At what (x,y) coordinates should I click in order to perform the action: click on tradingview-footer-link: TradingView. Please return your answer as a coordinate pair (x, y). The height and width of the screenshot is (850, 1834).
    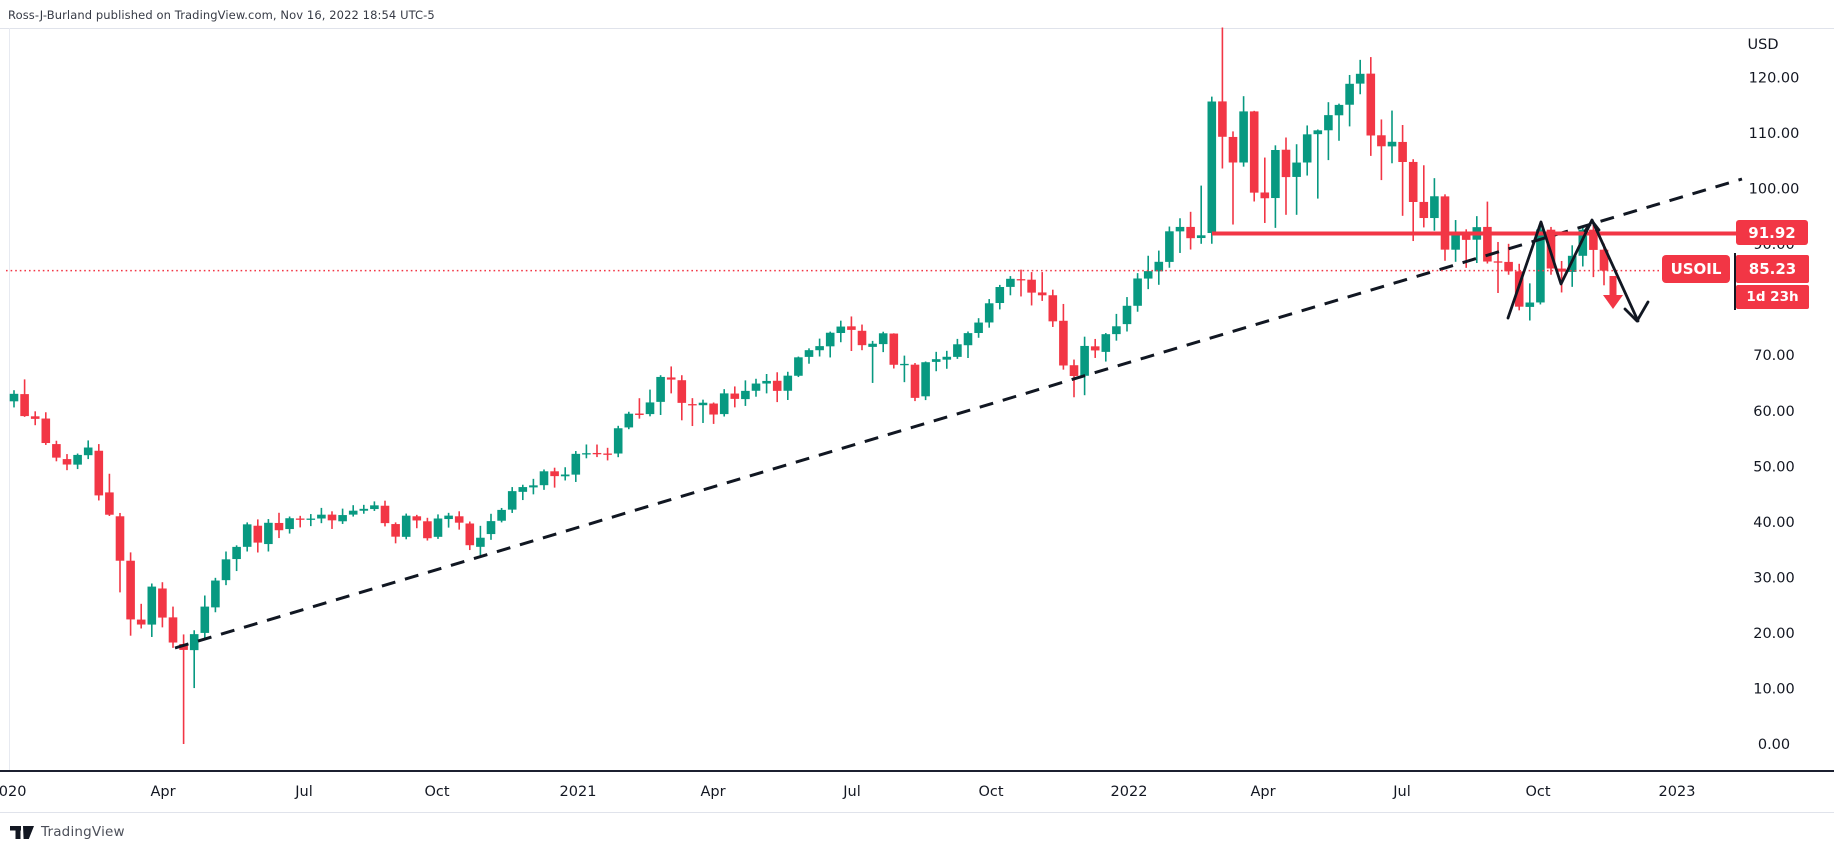
    Looking at the image, I should click on (67, 832).